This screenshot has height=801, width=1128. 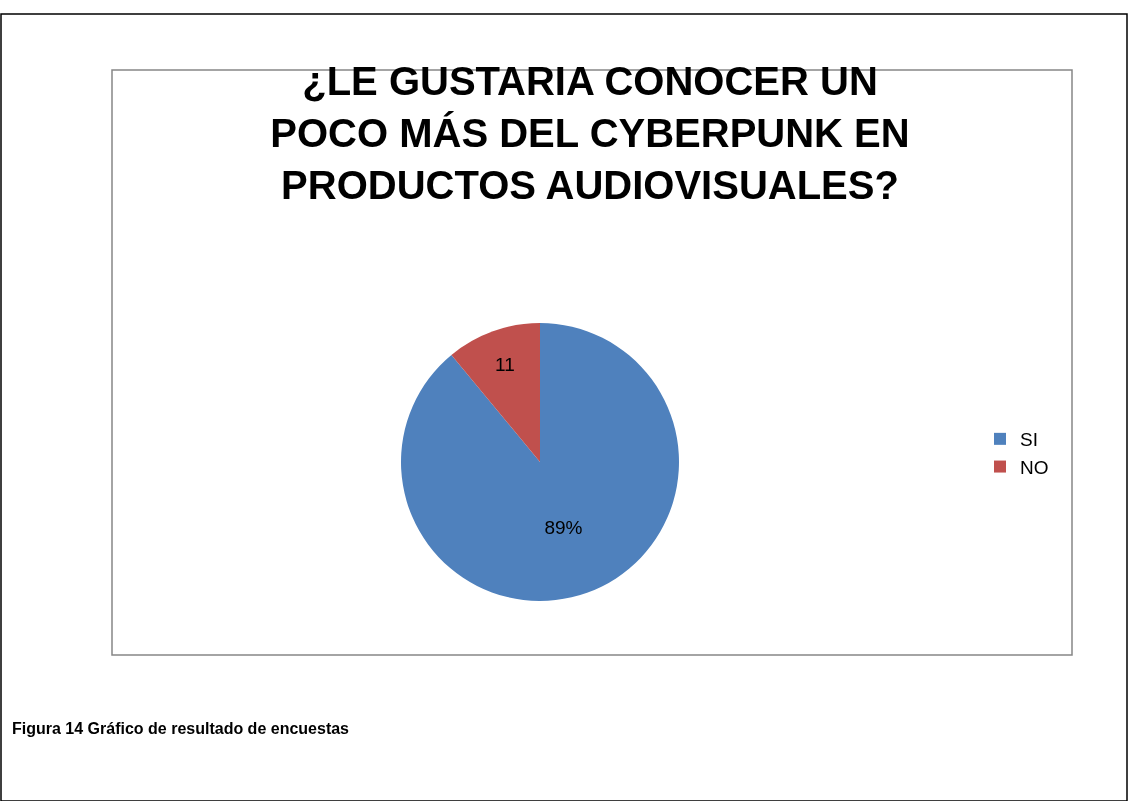 What do you see at coordinates (563, 527) in the screenshot?
I see `data-label: 89%` at bounding box center [563, 527].